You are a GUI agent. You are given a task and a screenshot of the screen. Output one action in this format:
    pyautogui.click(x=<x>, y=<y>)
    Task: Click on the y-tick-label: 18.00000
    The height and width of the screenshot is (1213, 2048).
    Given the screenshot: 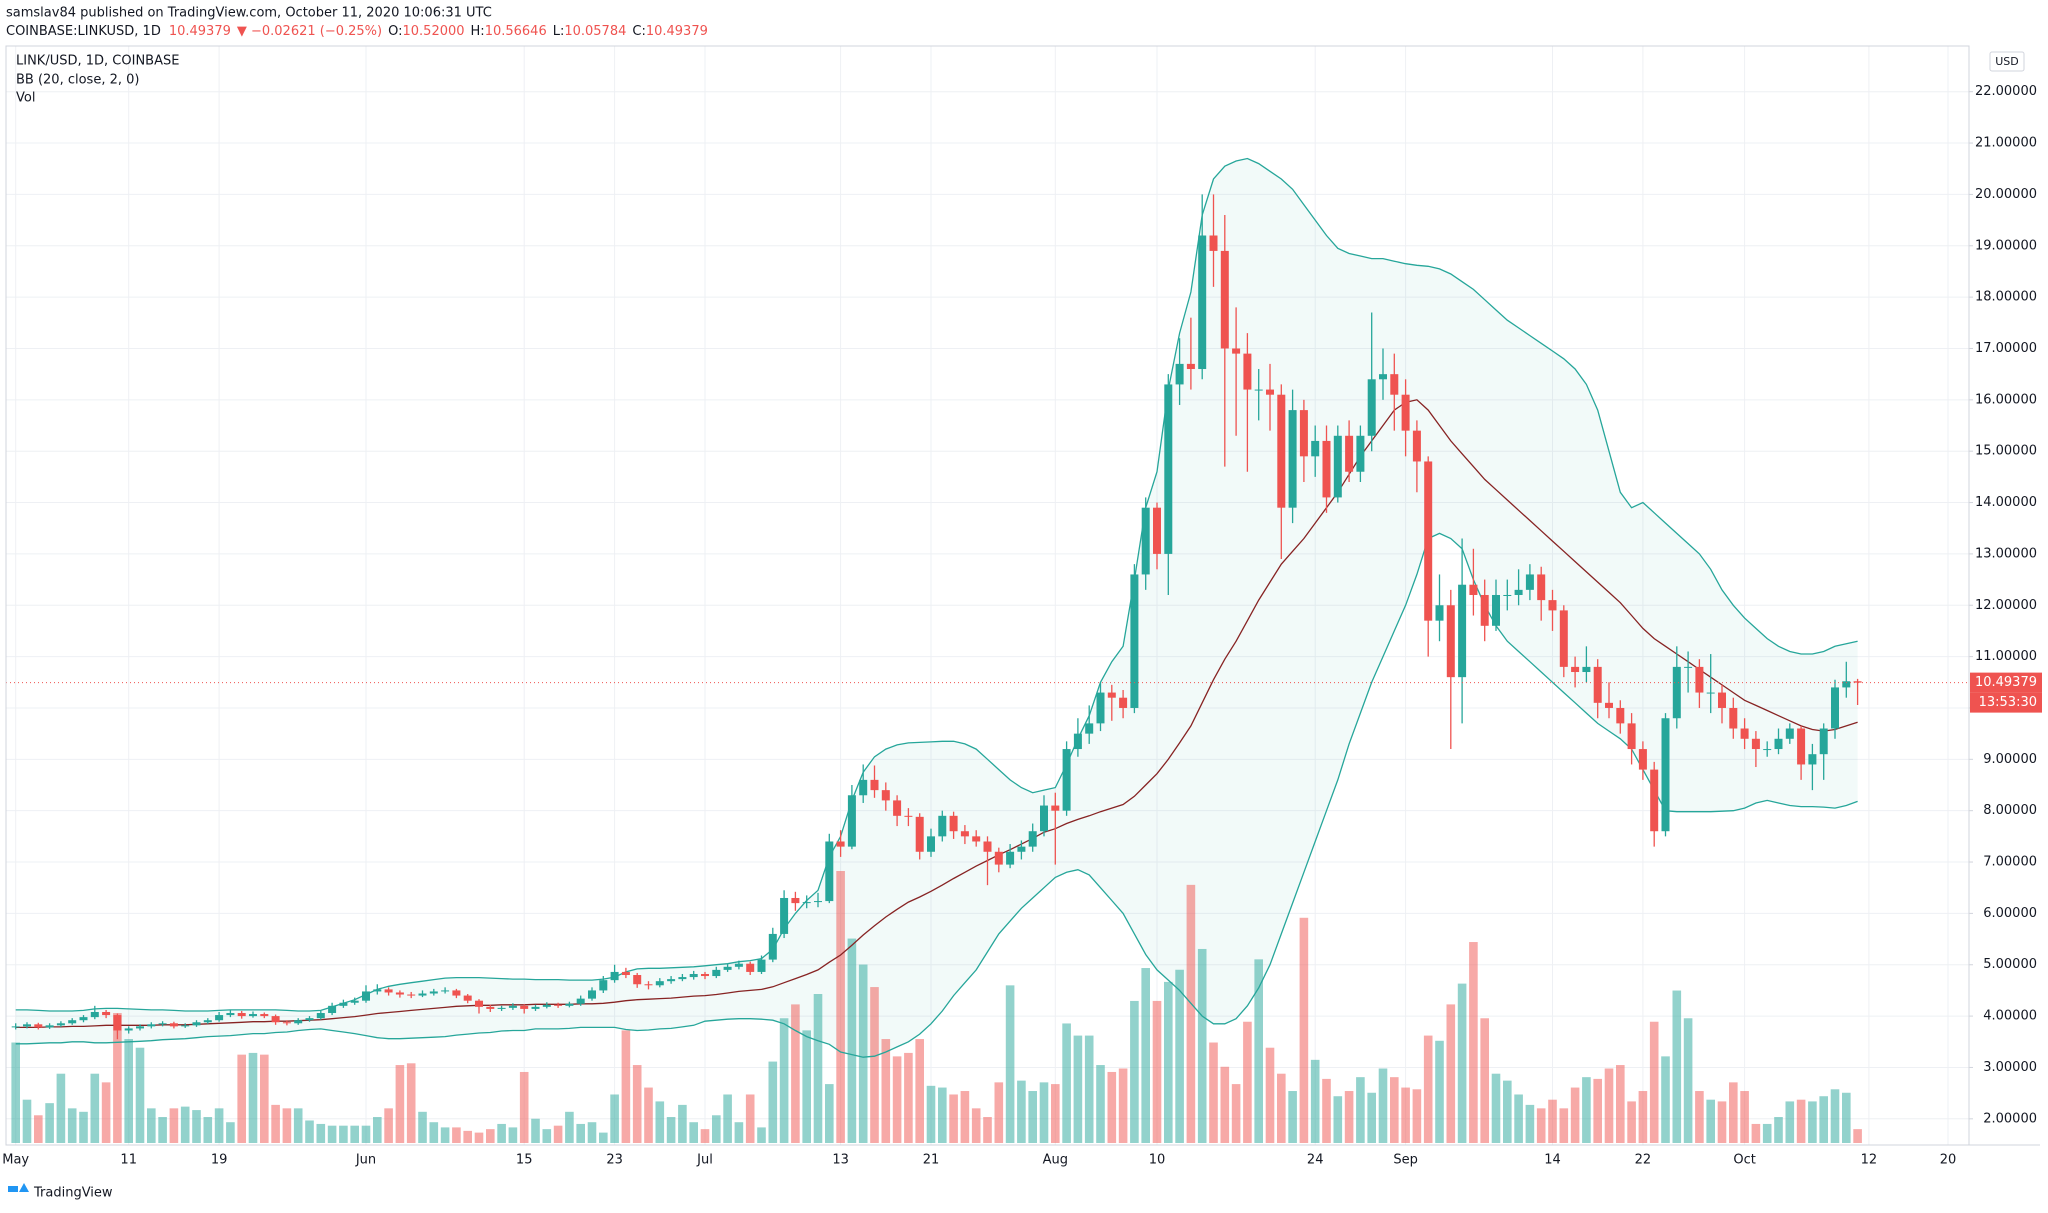 What is the action you would take?
    pyautogui.click(x=2006, y=297)
    